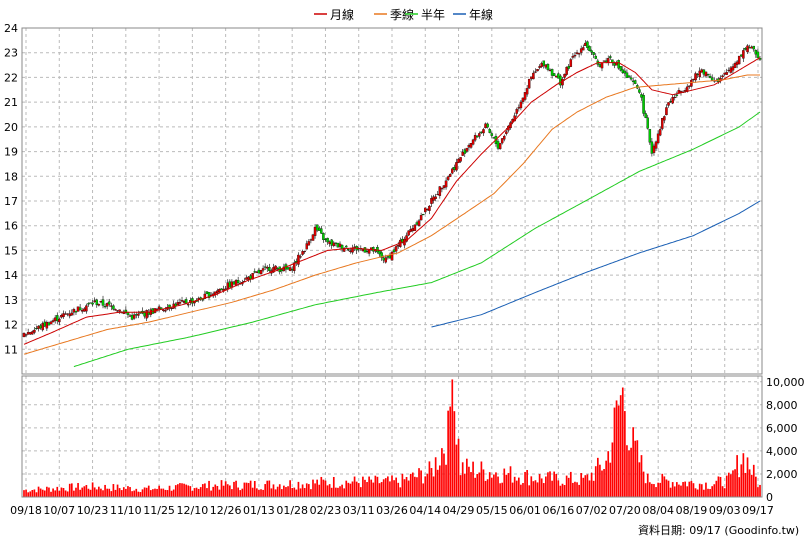 The image size is (808, 540). I want to click on legend-half-label: 半年, so click(433, 15).